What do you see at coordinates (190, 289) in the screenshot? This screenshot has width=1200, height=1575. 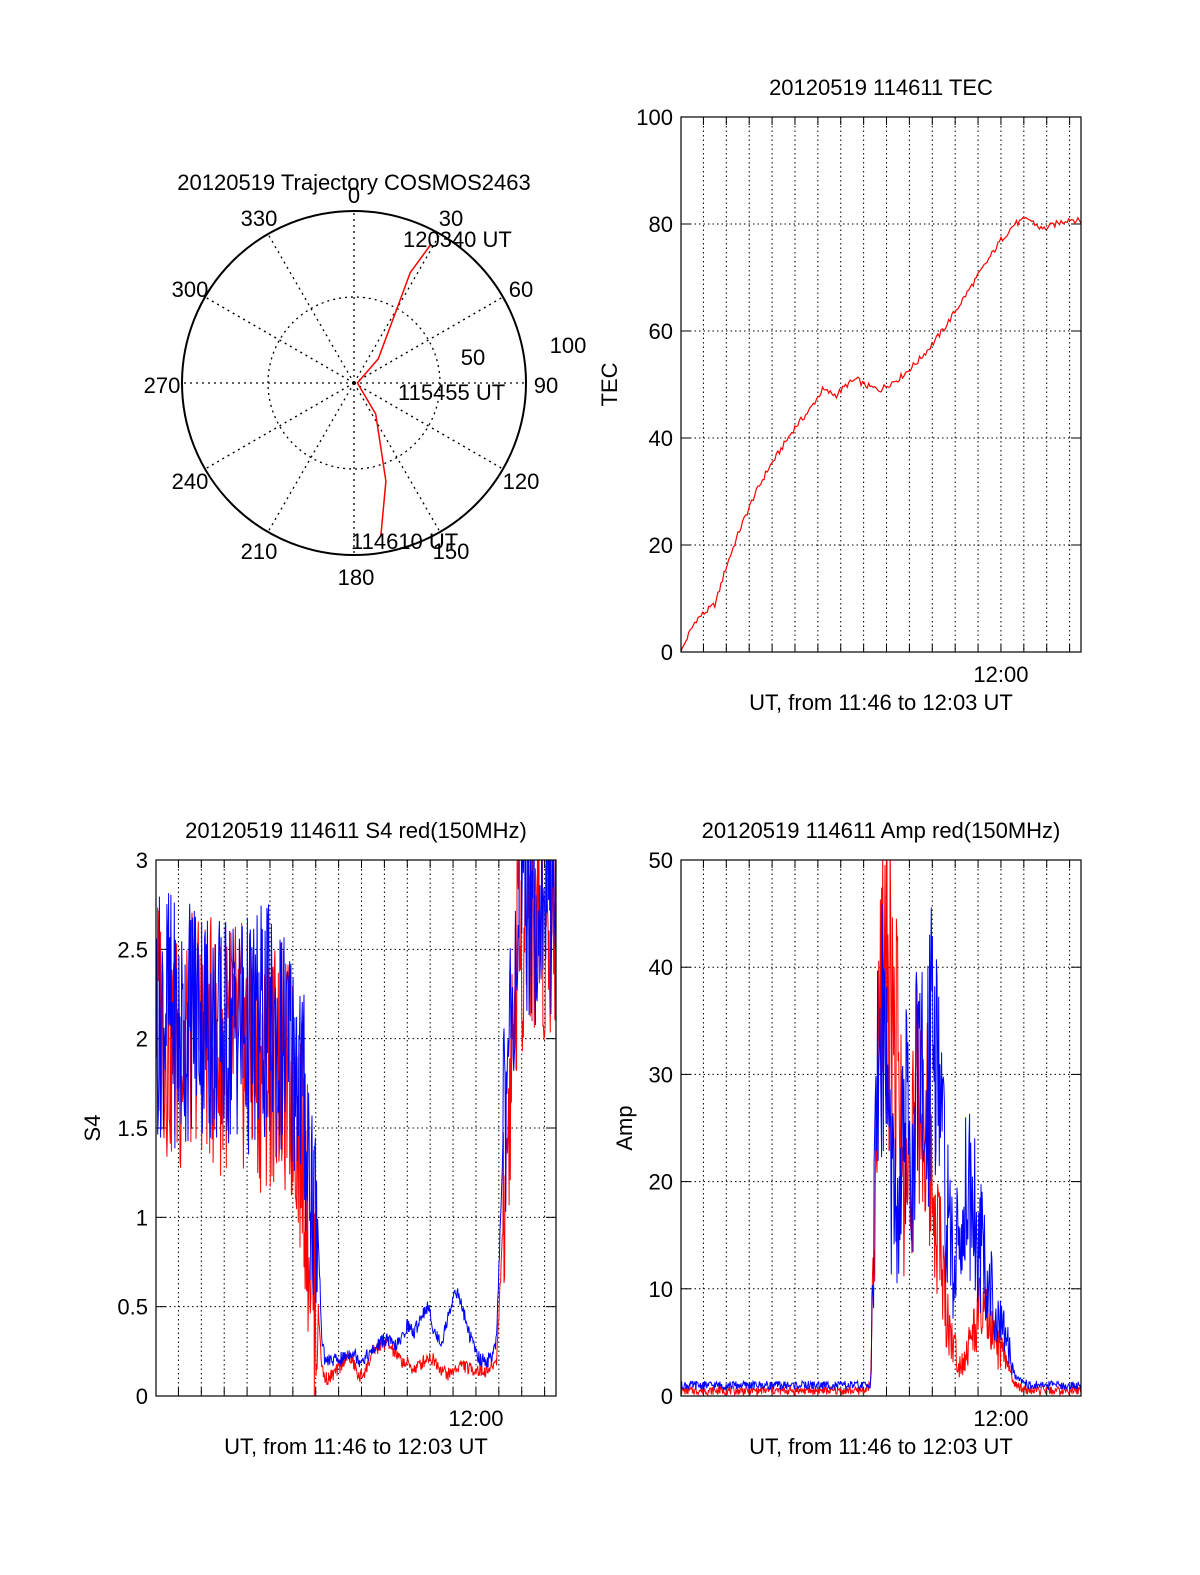 I see `polar-angle-label: 300` at bounding box center [190, 289].